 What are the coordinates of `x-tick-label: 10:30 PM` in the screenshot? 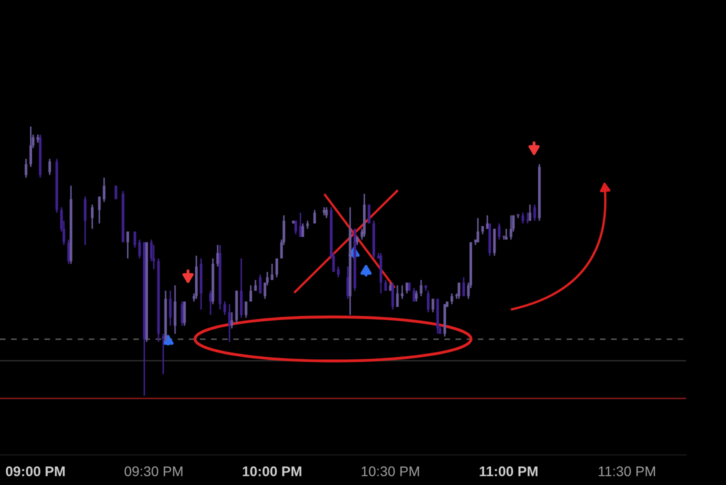 It's located at (390, 471).